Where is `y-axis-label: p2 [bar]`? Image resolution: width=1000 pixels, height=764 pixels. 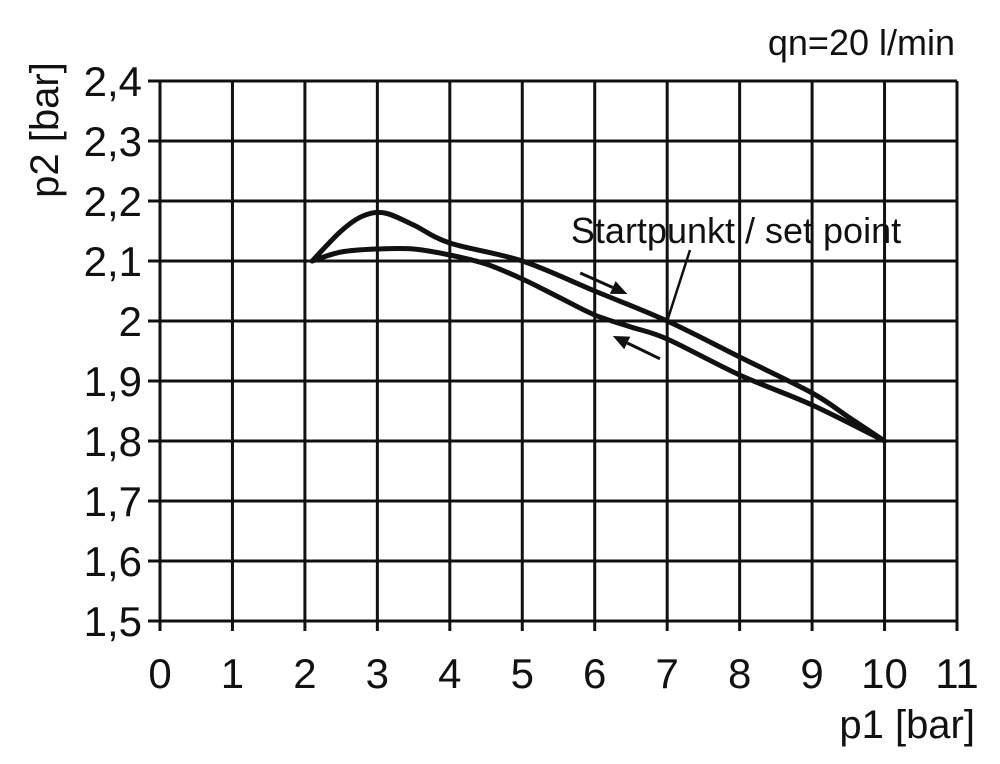 y-axis-label: p2 [bar] is located at coordinates (45, 130).